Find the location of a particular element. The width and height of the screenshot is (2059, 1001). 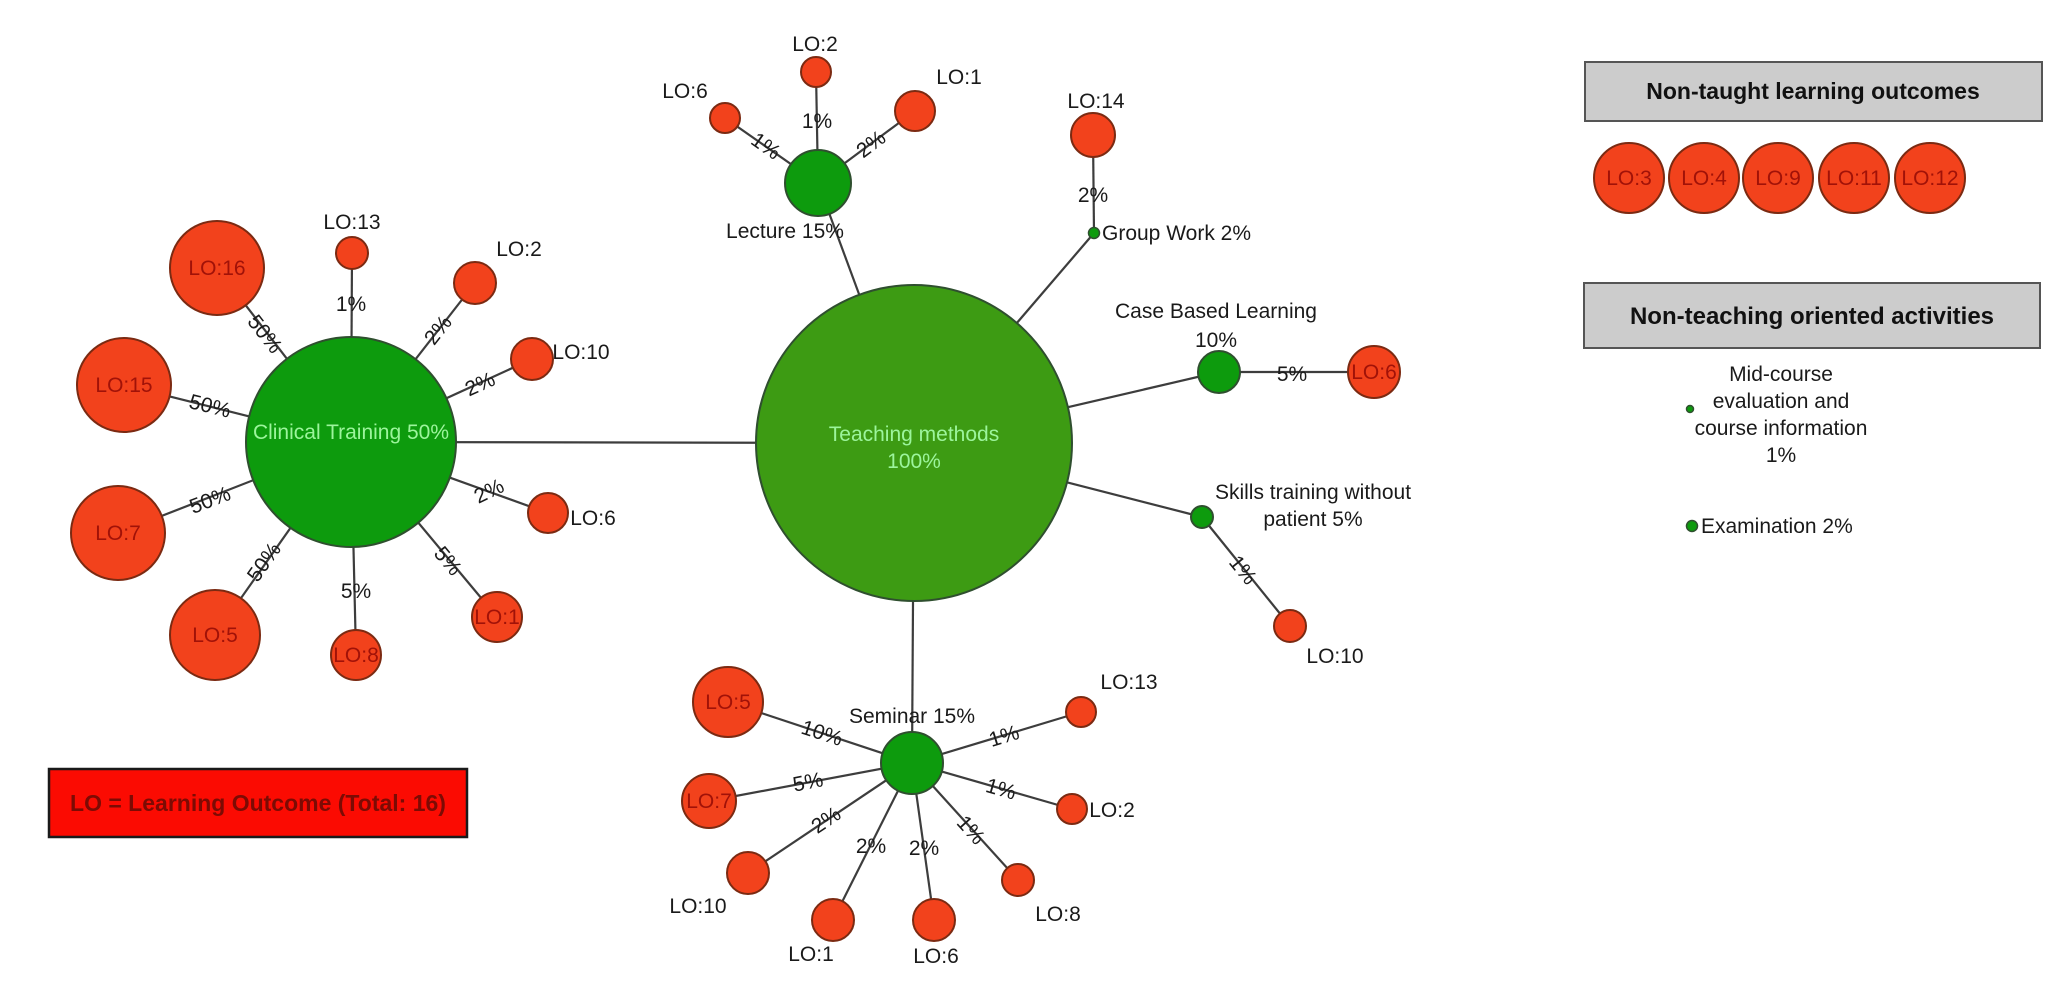

svg-text: Skills training without is located at coordinates (1313, 492).